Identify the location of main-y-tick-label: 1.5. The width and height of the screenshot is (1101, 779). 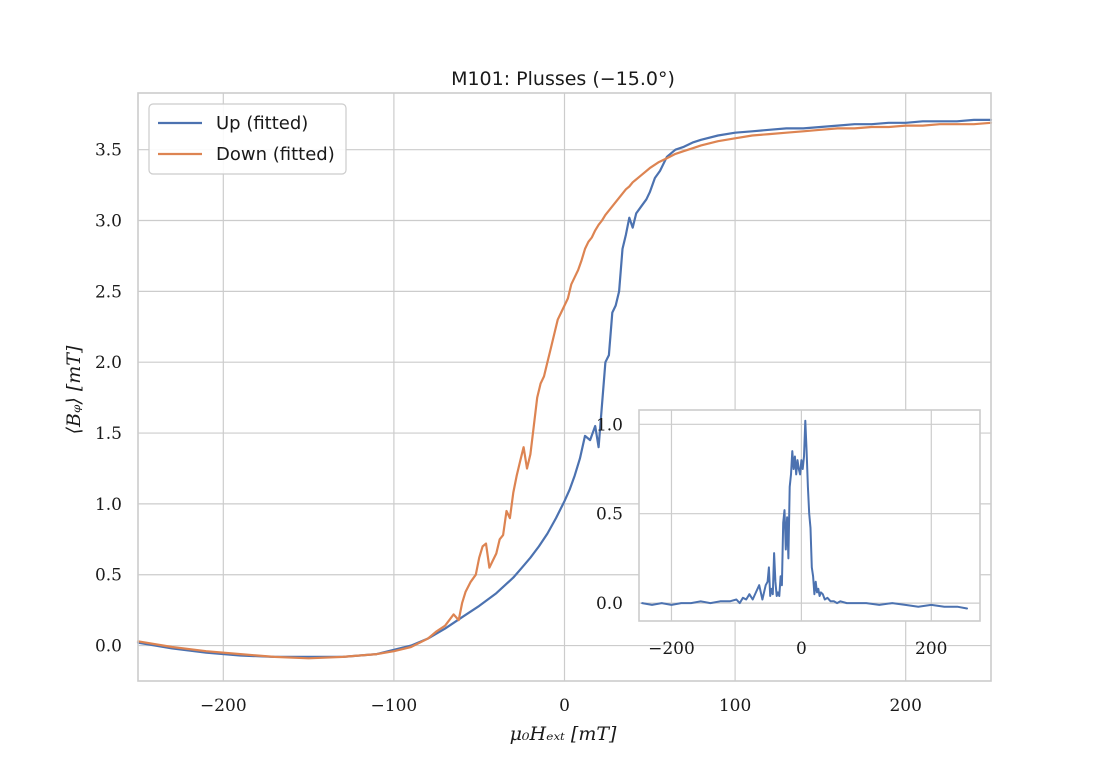
(108, 434).